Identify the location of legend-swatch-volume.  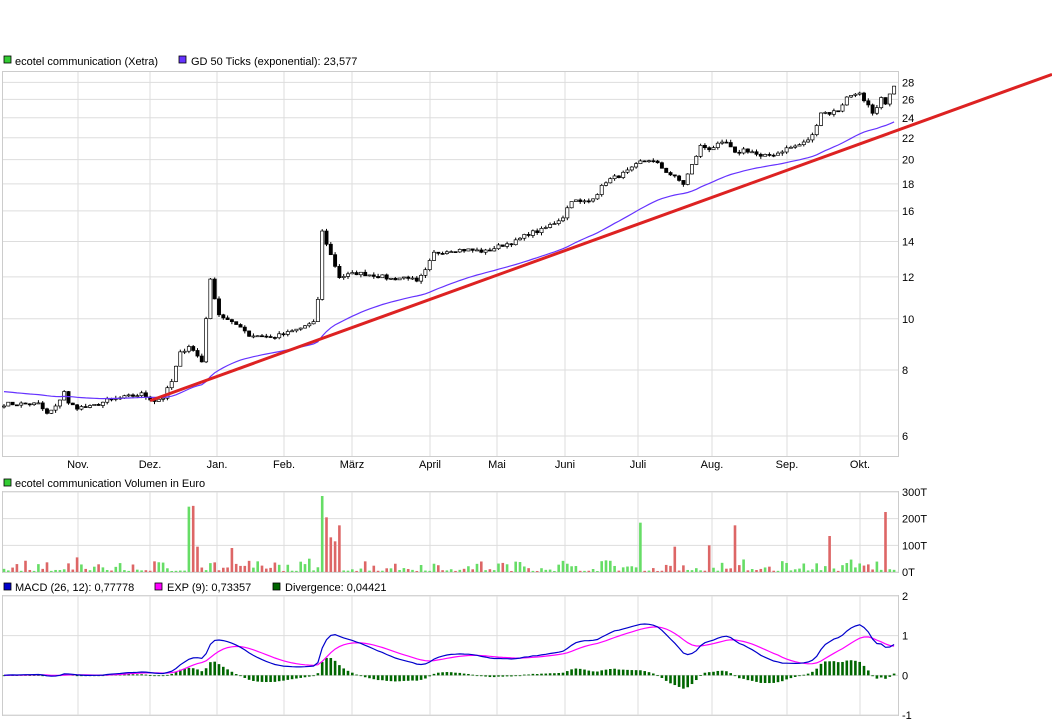
(7, 482).